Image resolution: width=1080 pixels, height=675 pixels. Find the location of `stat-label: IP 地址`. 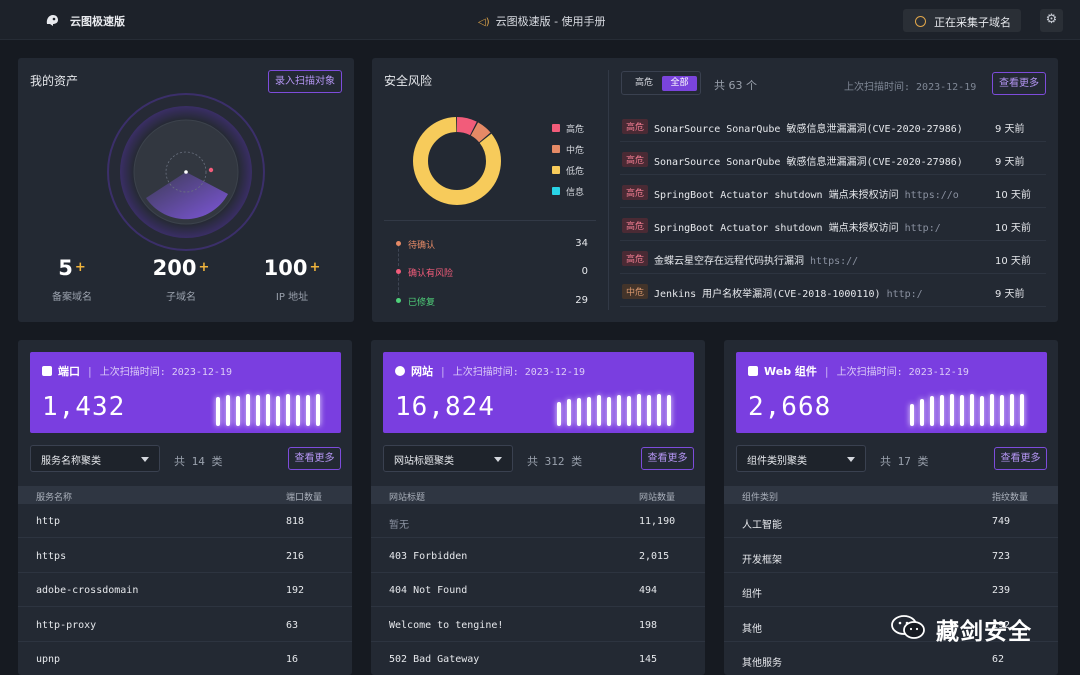

stat-label: IP 地址 is located at coordinates (292, 297).